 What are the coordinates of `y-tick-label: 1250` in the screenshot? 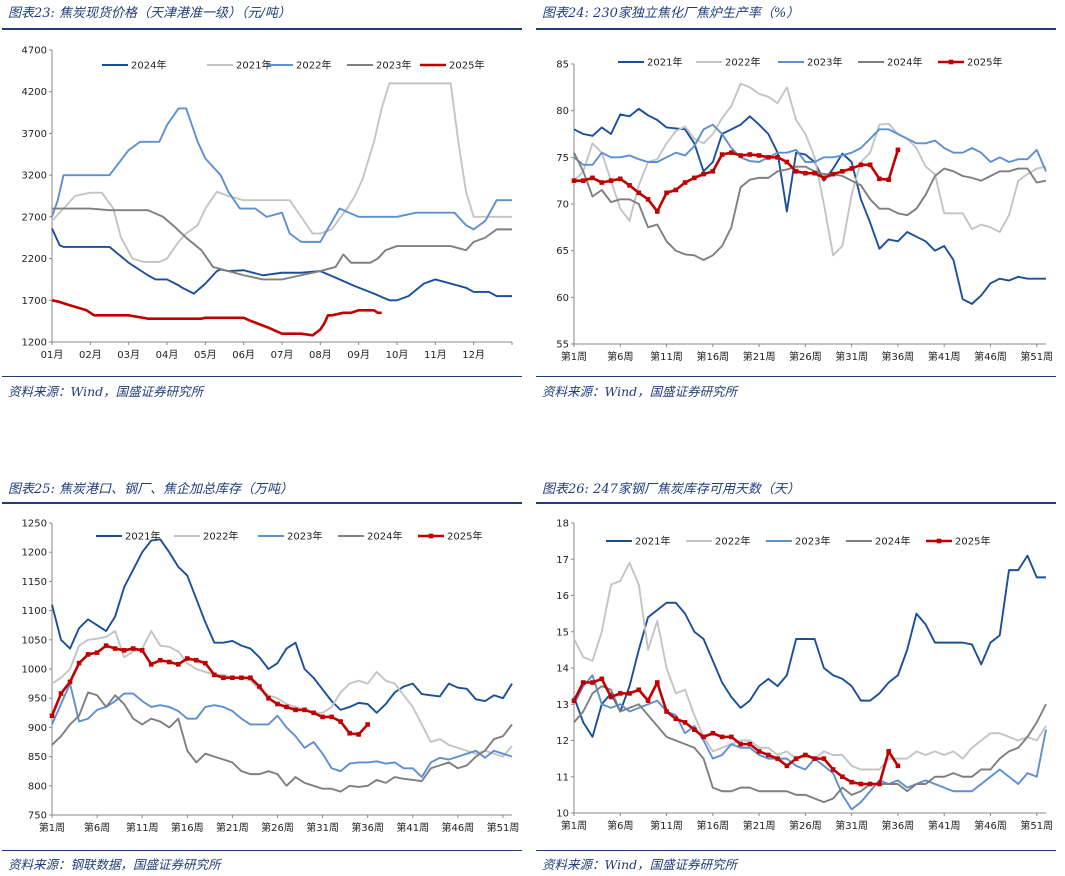 It's located at (34, 524).